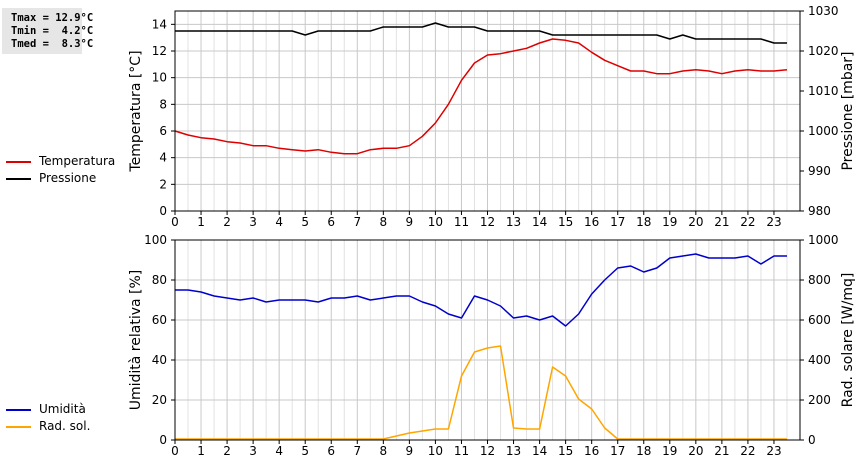 Image resolution: width=860 pixels, height=460 pixels. Describe the element at coordinates (823, 11) in the screenshot. I see `chart1-yright-tick-label: 1030` at that location.